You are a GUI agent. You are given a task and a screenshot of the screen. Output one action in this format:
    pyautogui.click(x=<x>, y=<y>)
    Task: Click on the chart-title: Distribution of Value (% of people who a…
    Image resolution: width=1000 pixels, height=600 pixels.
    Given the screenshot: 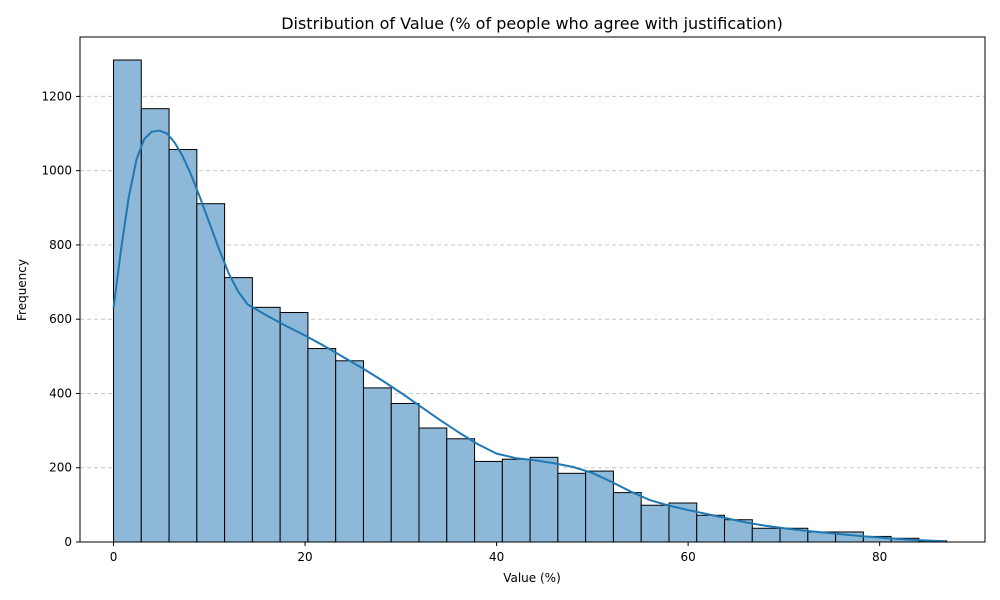 What is the action you would take?
    pyautogui.click(x=532, y=23)
    